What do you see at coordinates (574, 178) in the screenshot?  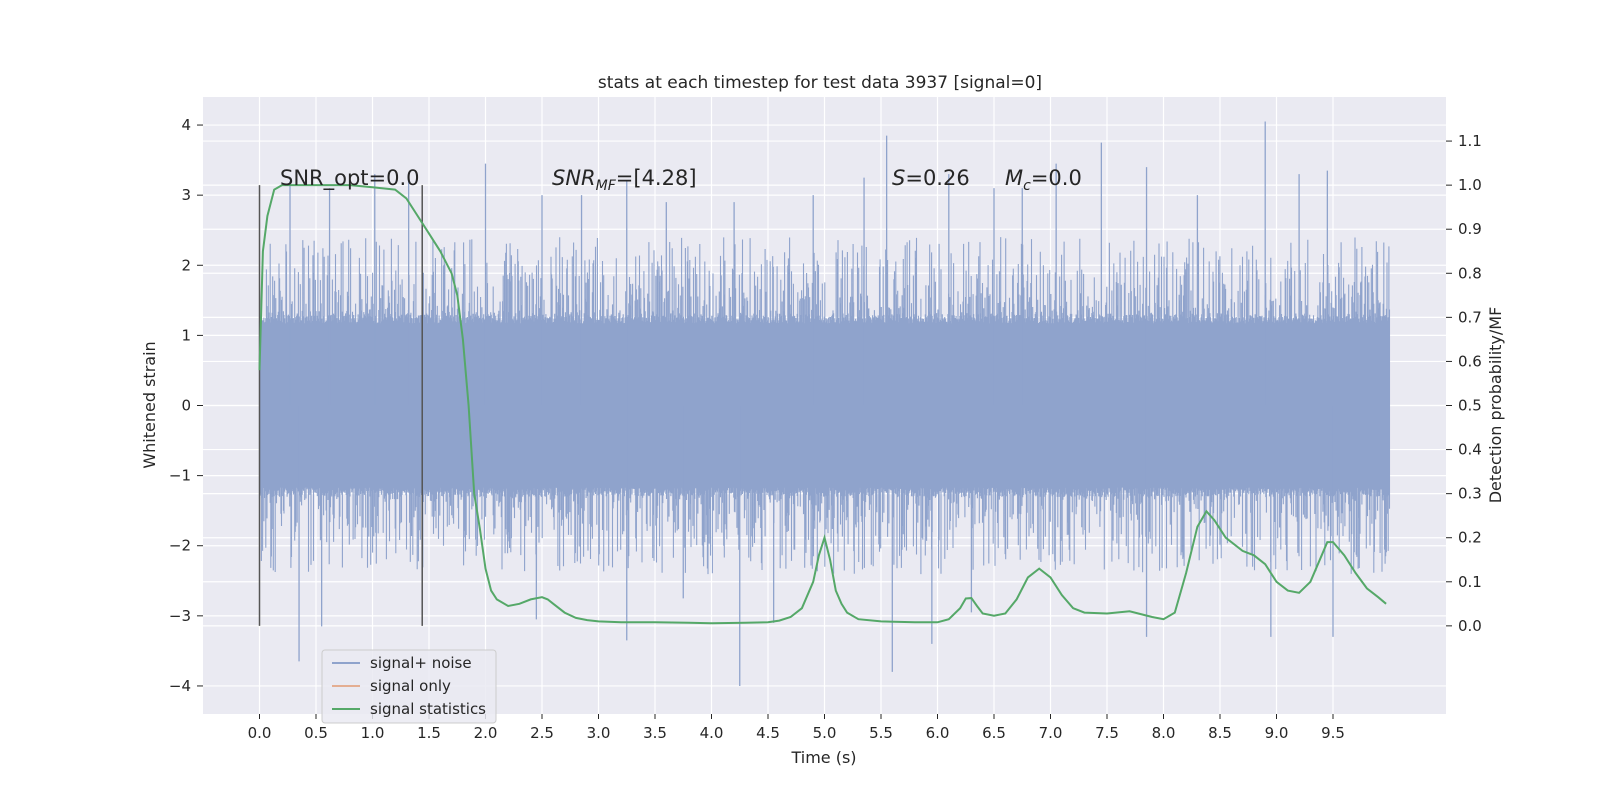 I see `annotation-snr-mf-main: SNR` at bounding box center [574, 178].